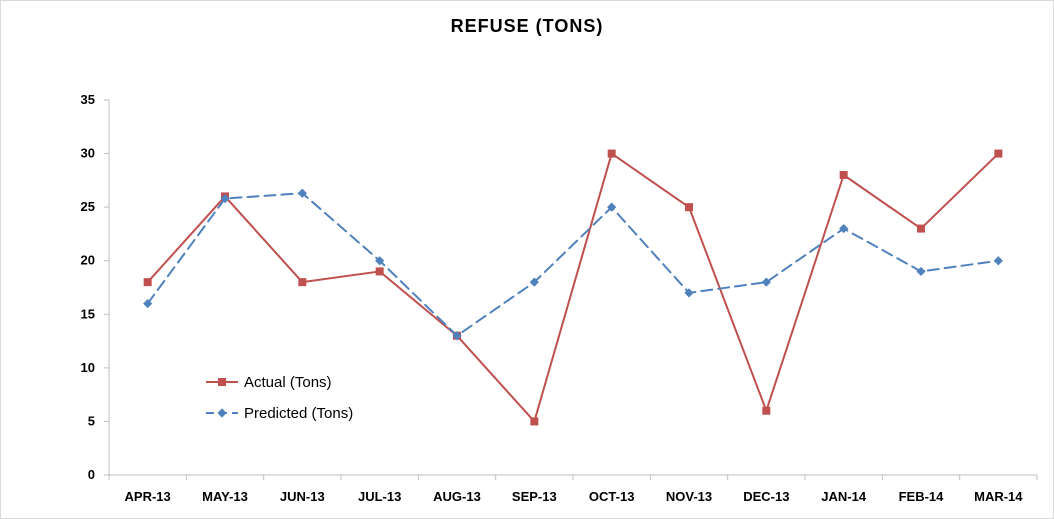  I want to click on x-tick-label: OCT-13, so click(612, 496).